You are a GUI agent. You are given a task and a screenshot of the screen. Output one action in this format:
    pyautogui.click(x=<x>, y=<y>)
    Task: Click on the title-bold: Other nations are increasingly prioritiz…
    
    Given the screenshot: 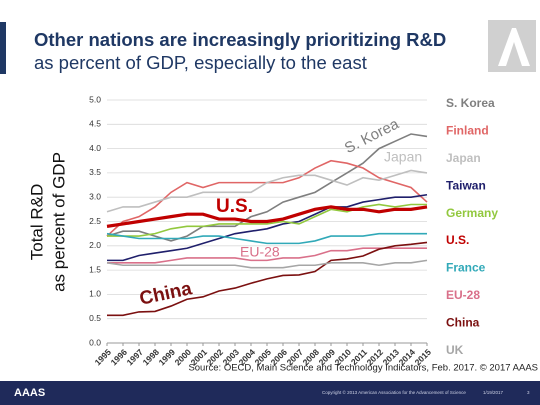 What is the action you would take?
    pyautogui.click(x=240, y=39)
    